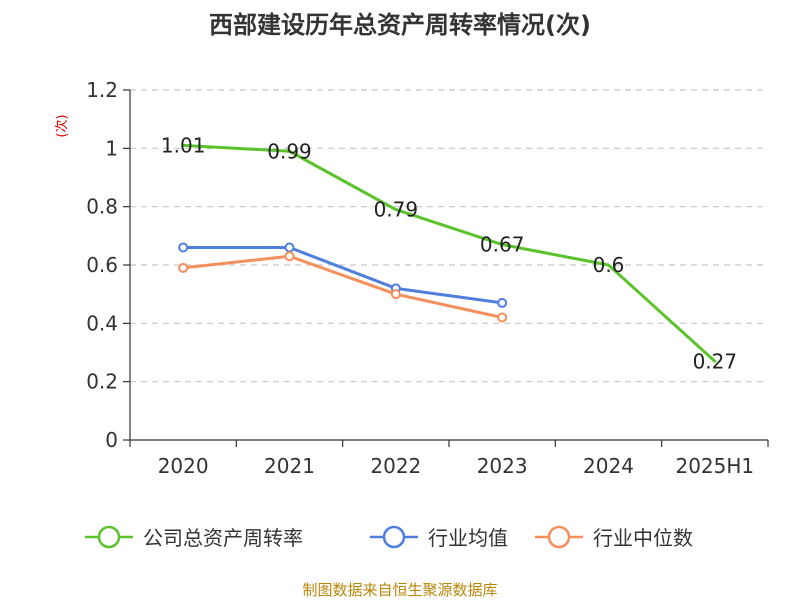 Image resolution: width=800 pixels, height=604 pixels. I want to click on x-tick-label: 2020, so click(183, 466).